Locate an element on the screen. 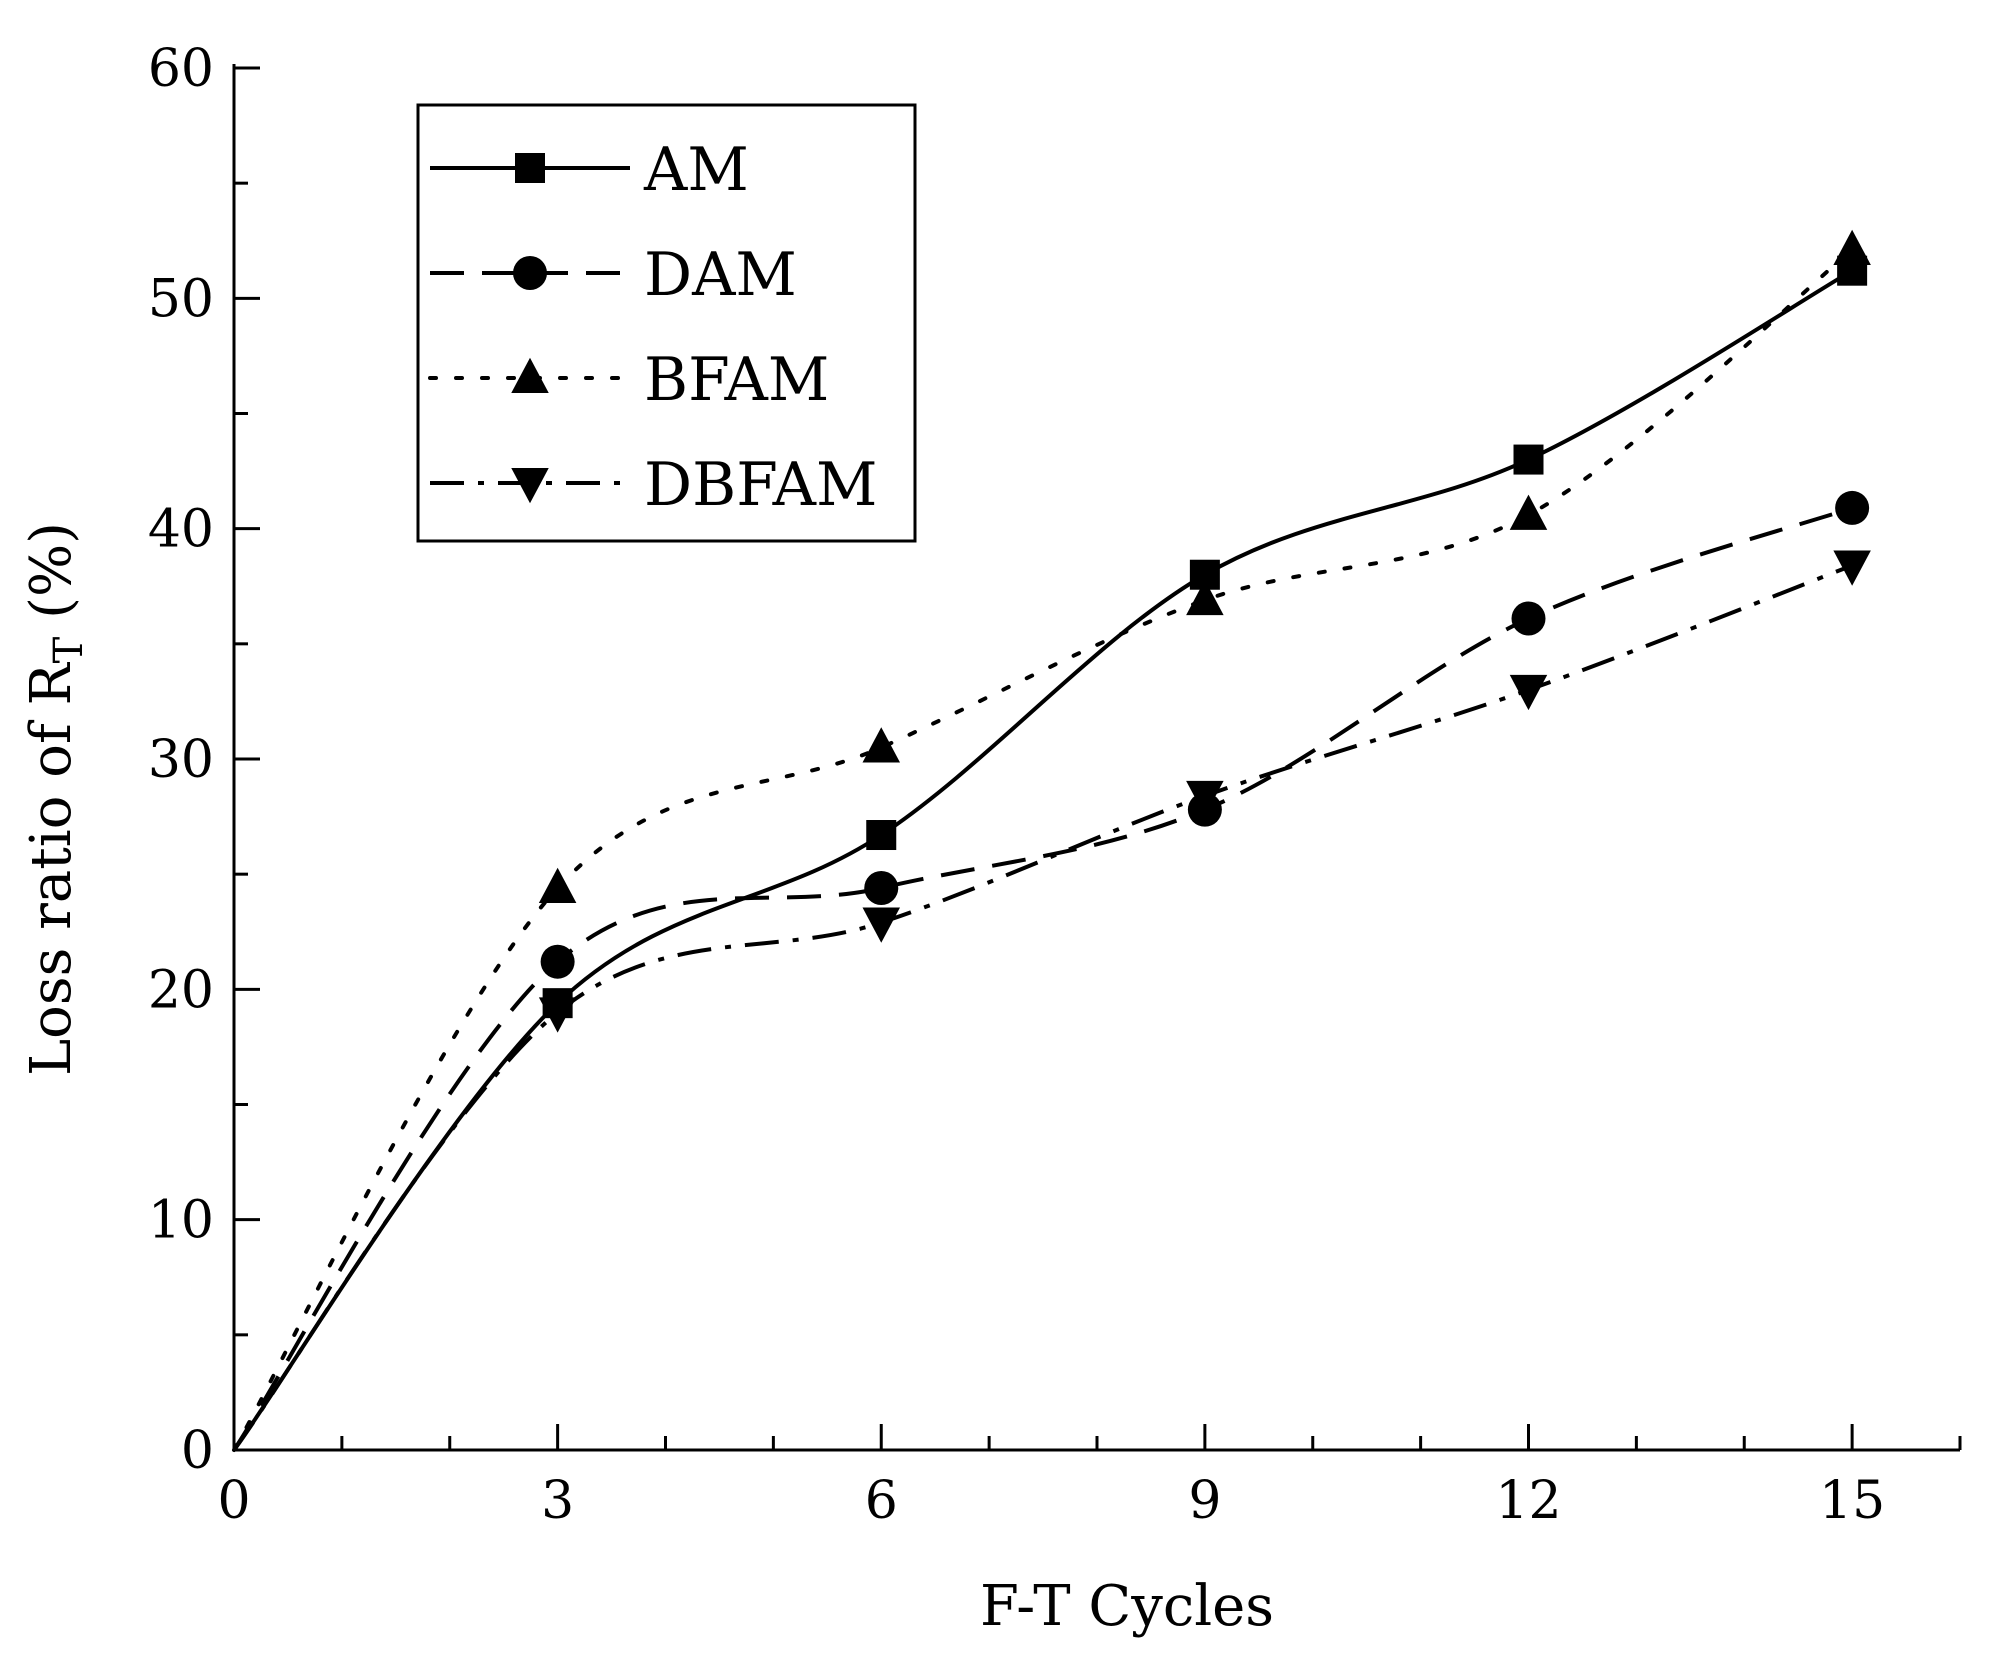 This screenshot has height=1665, width=1995. y-axis-title: Loss ratio of RT (%) is located at coordinates (55, 799).